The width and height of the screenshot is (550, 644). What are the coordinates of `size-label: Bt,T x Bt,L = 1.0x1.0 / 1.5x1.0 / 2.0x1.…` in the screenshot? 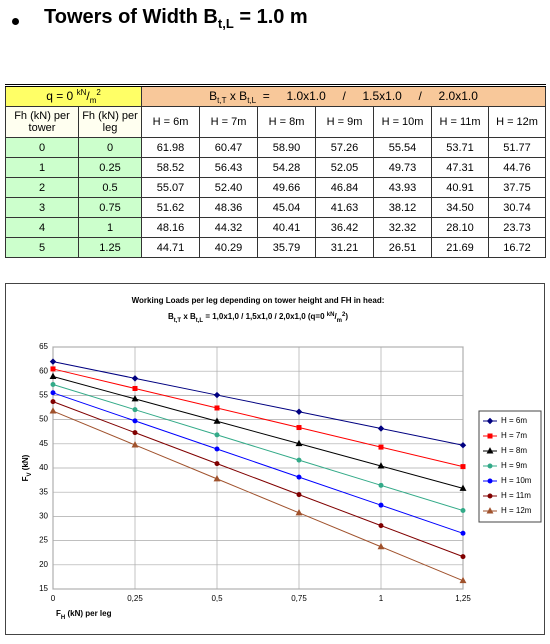 It's located at (344, 96).